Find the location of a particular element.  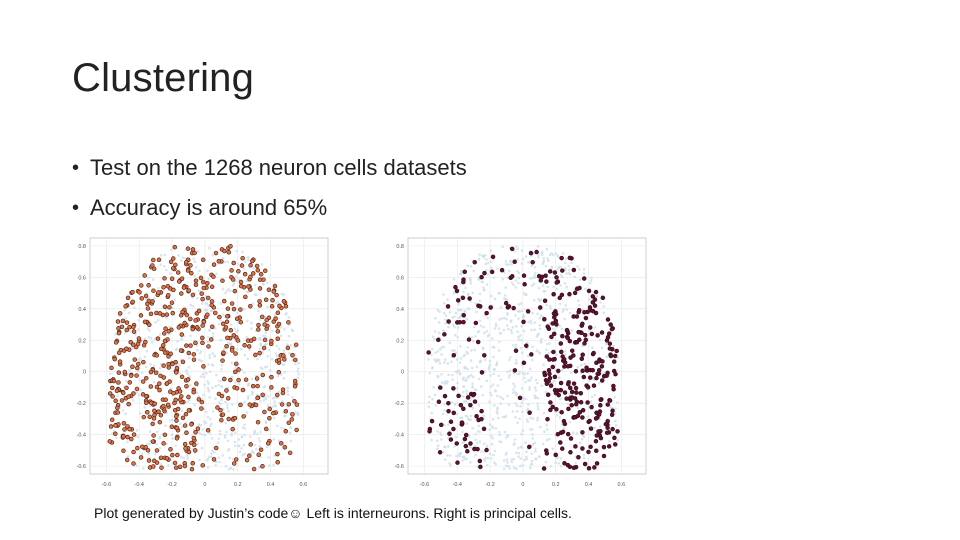

y-tick-label: -0.6 is located at coordinates (399, 467).